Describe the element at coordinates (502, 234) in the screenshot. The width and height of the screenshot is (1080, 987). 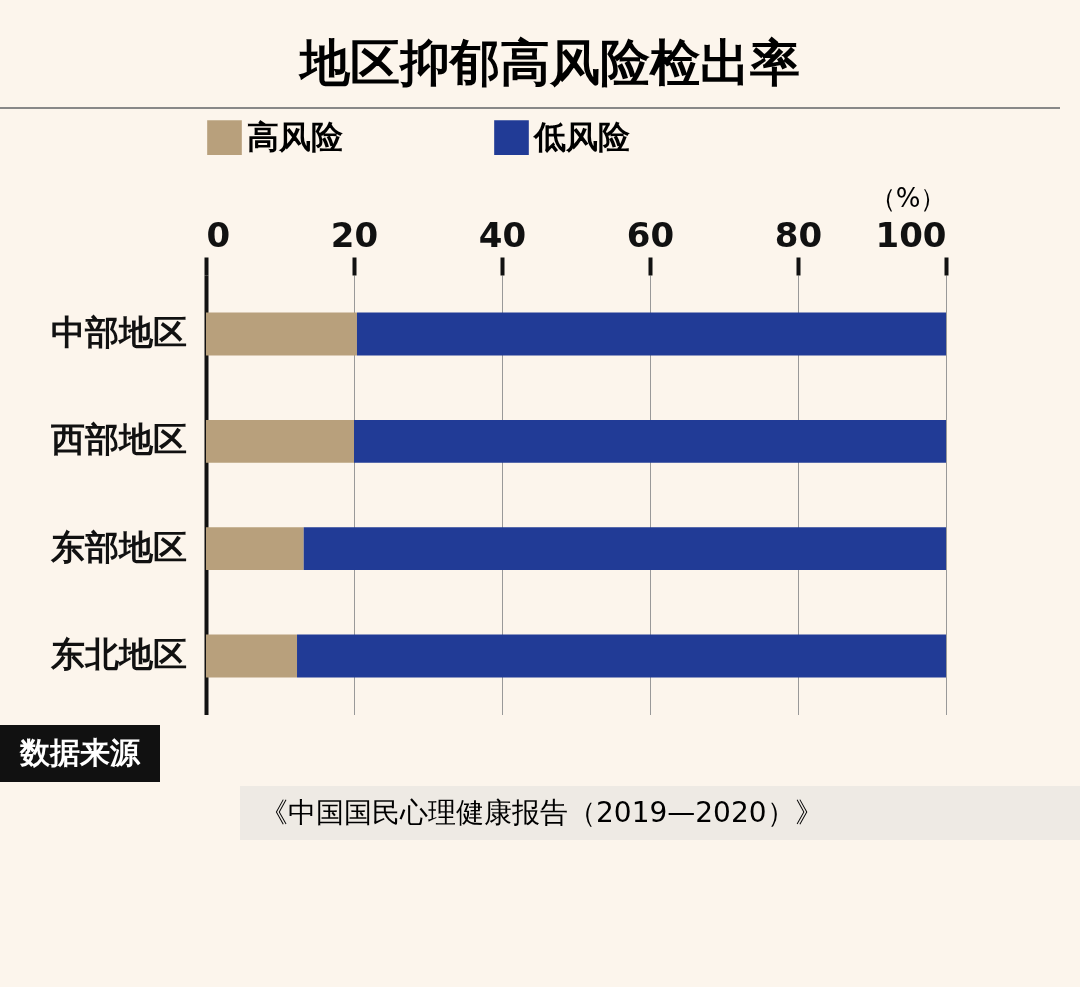
I see `x-tick-label: 40` at that location.